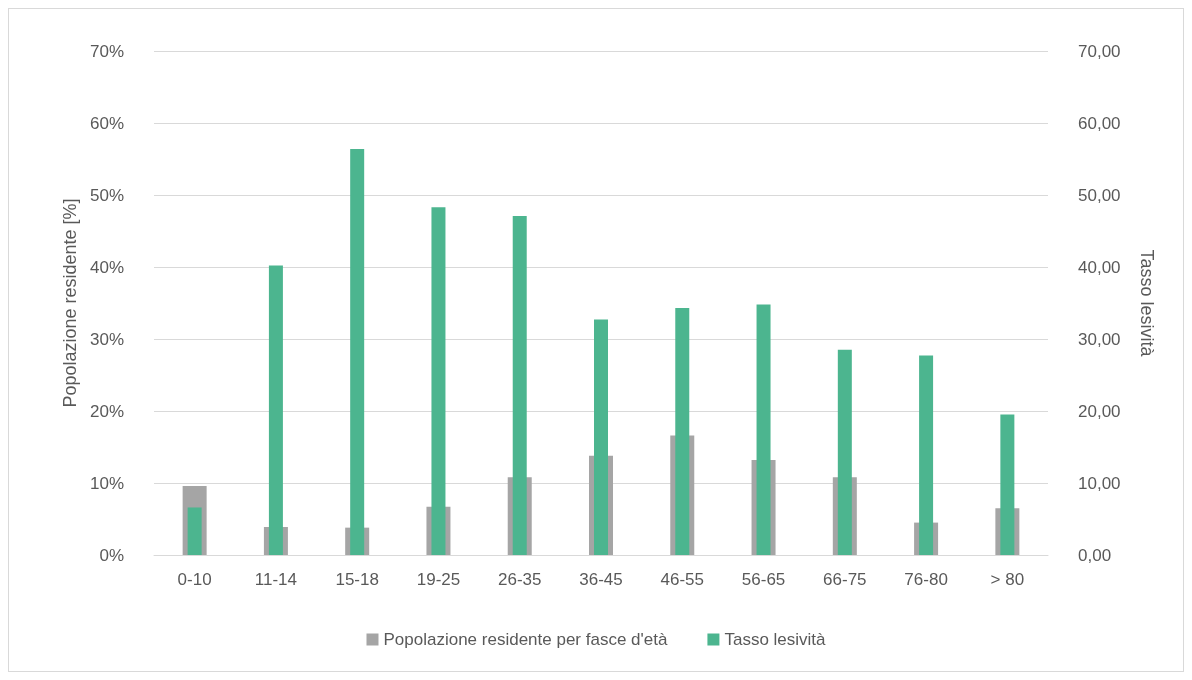 Image resolution: width=1192 pixels, height=680 pixels. Describe the element at coordinates (926, 579) in the screenshot. I see `x-tick-label: 76-80` at that location.